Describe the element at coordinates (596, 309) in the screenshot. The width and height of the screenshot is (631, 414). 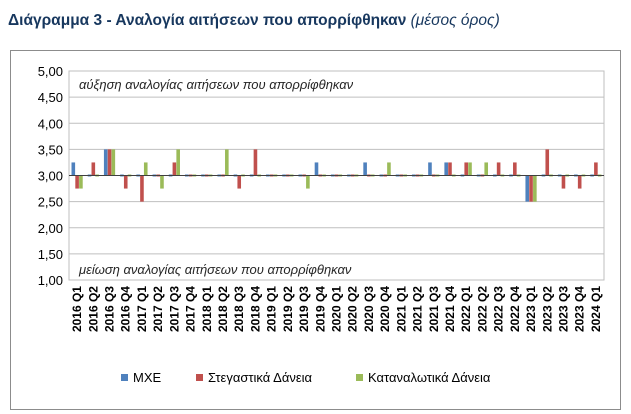
I see `x-tick-label: 2024 Q1` at that location.